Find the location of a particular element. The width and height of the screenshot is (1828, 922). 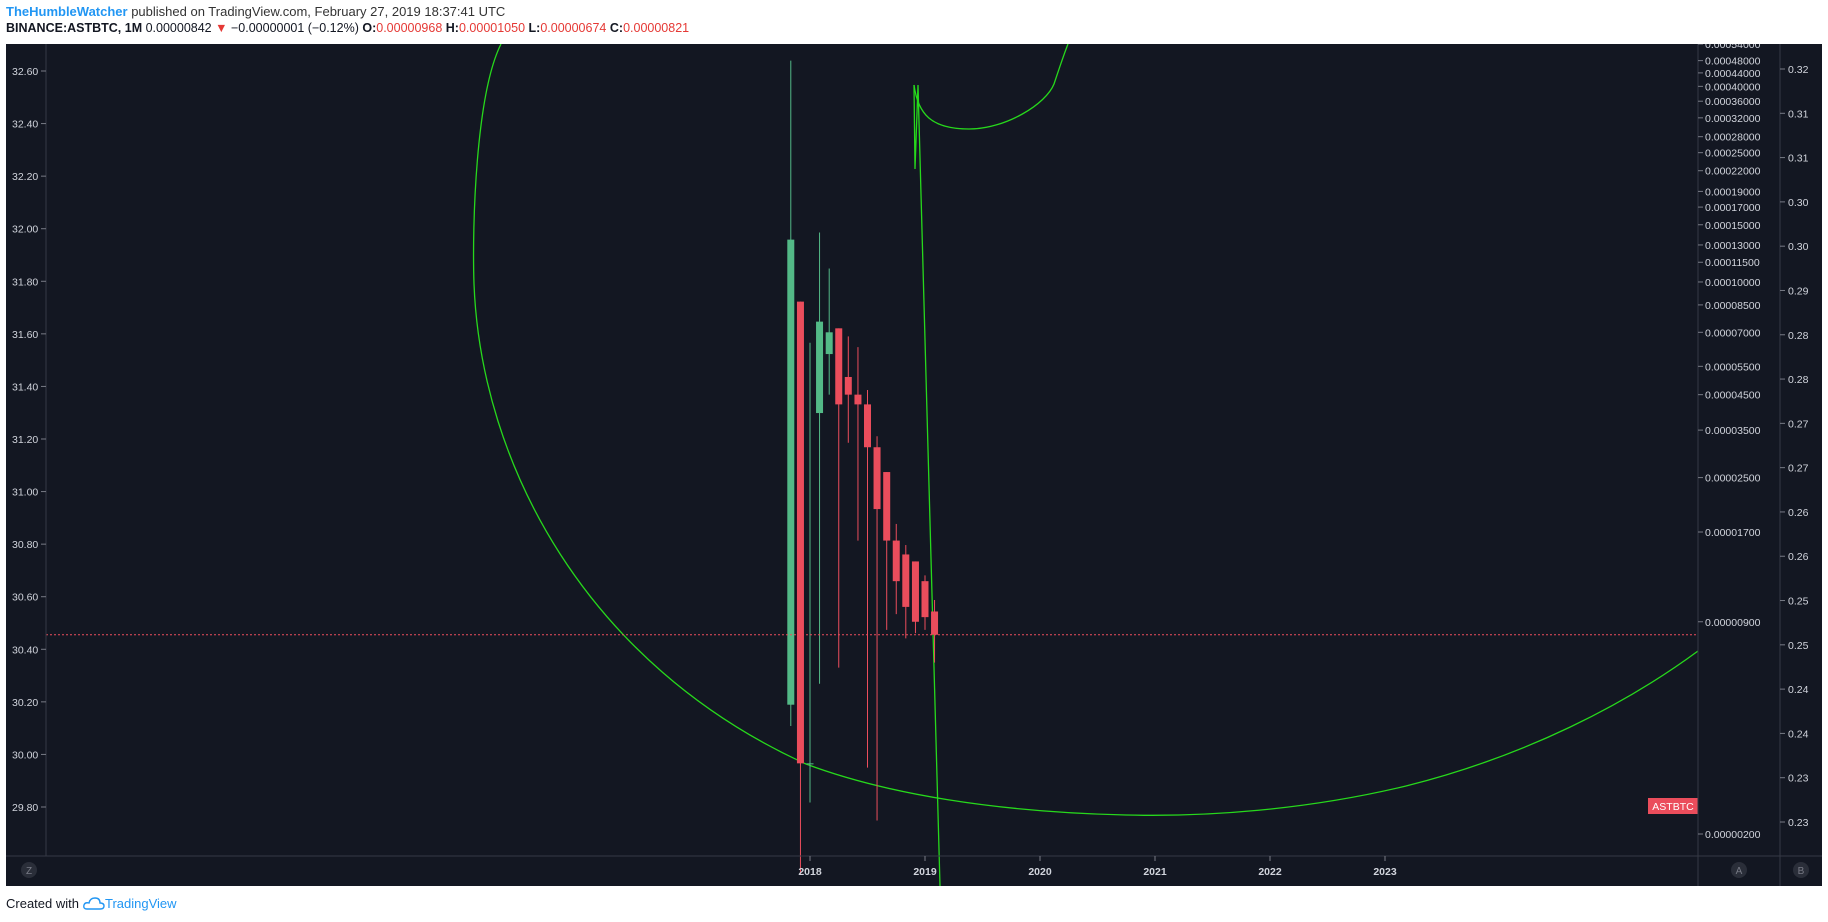

left-axis-label: 30.80 is located at coordinates (25, 545).